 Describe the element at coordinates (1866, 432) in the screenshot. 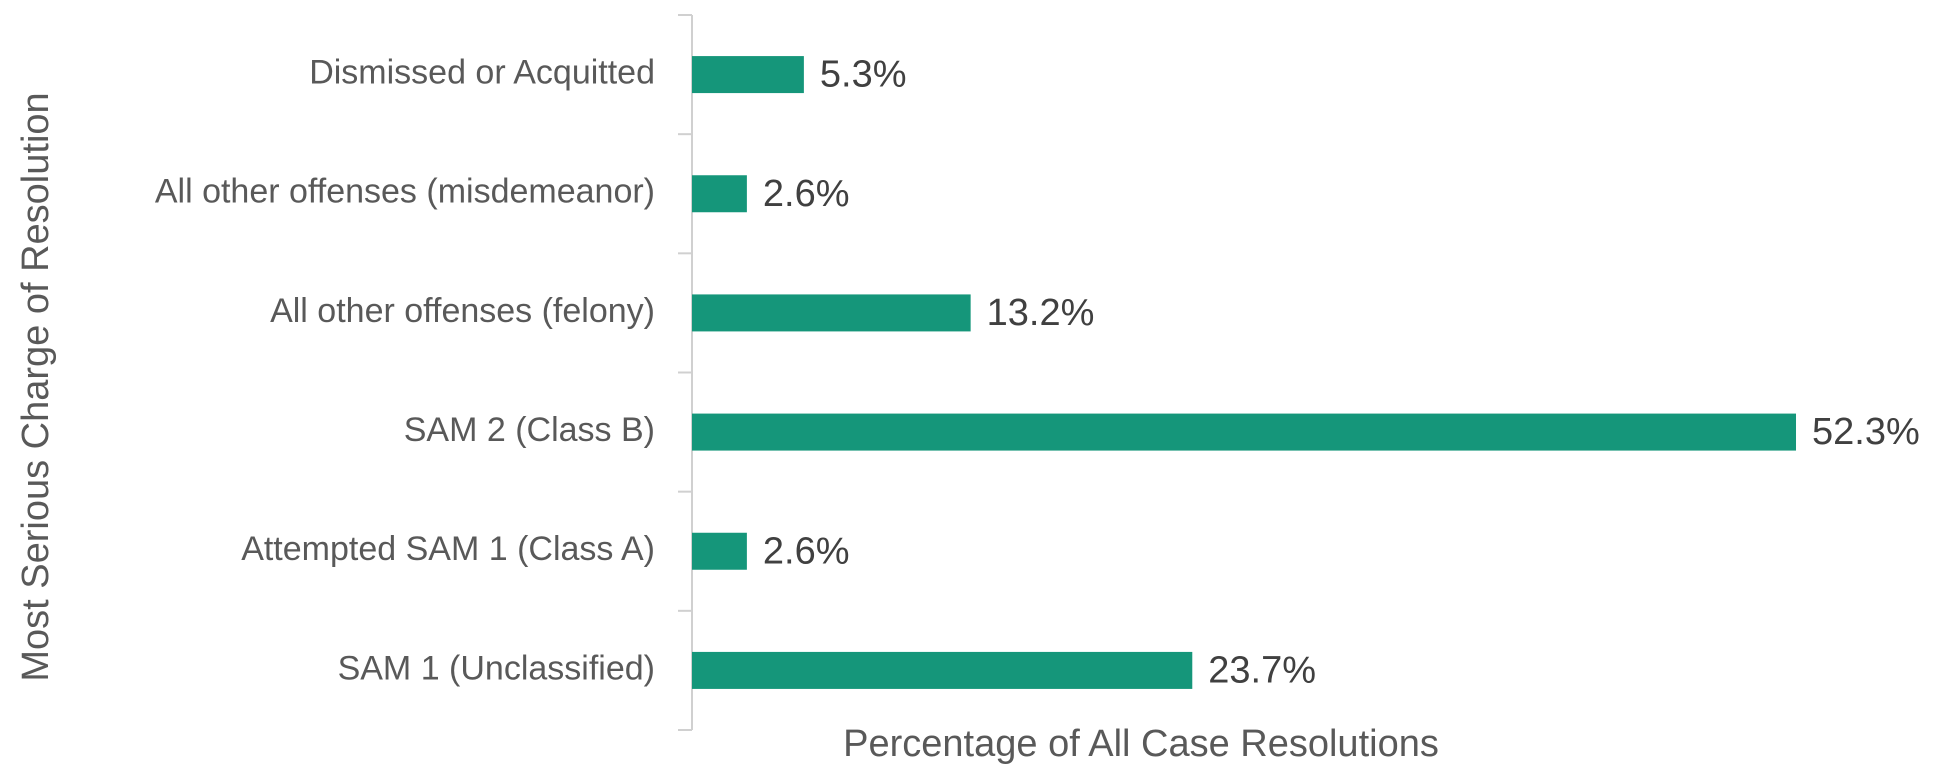

I see `value-label: 52.3%` at that location.